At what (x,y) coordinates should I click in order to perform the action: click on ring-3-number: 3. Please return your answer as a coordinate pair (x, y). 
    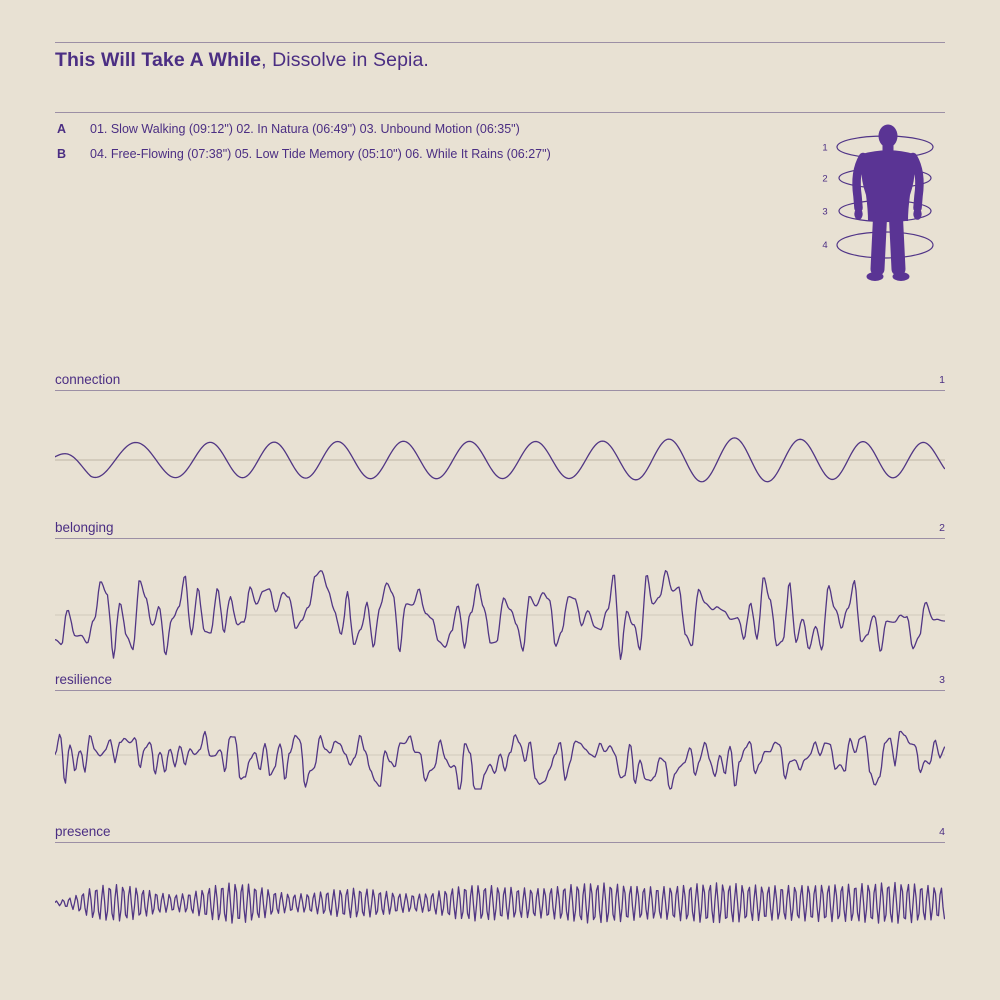
    Looking at the image, I should click on (824, 212).